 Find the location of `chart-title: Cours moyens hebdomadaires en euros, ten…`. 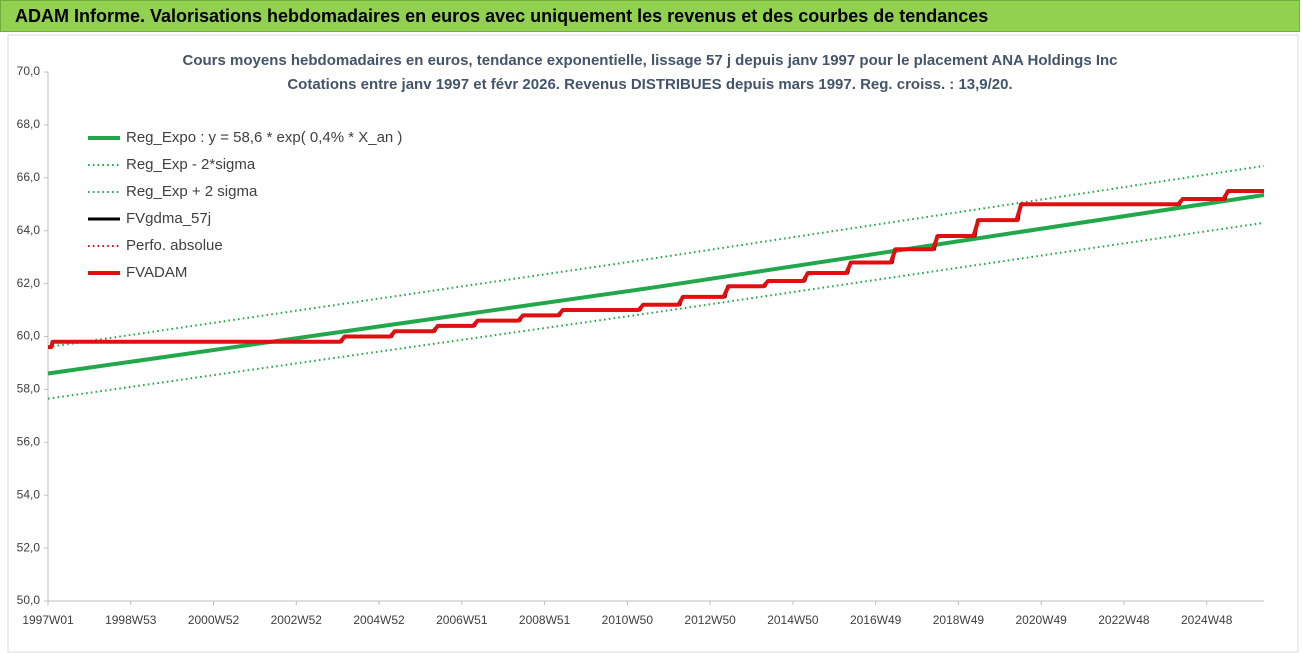

chart-title: Cours moyens hebdomadaires en euros, ten… is located at coordinates (650, 60).